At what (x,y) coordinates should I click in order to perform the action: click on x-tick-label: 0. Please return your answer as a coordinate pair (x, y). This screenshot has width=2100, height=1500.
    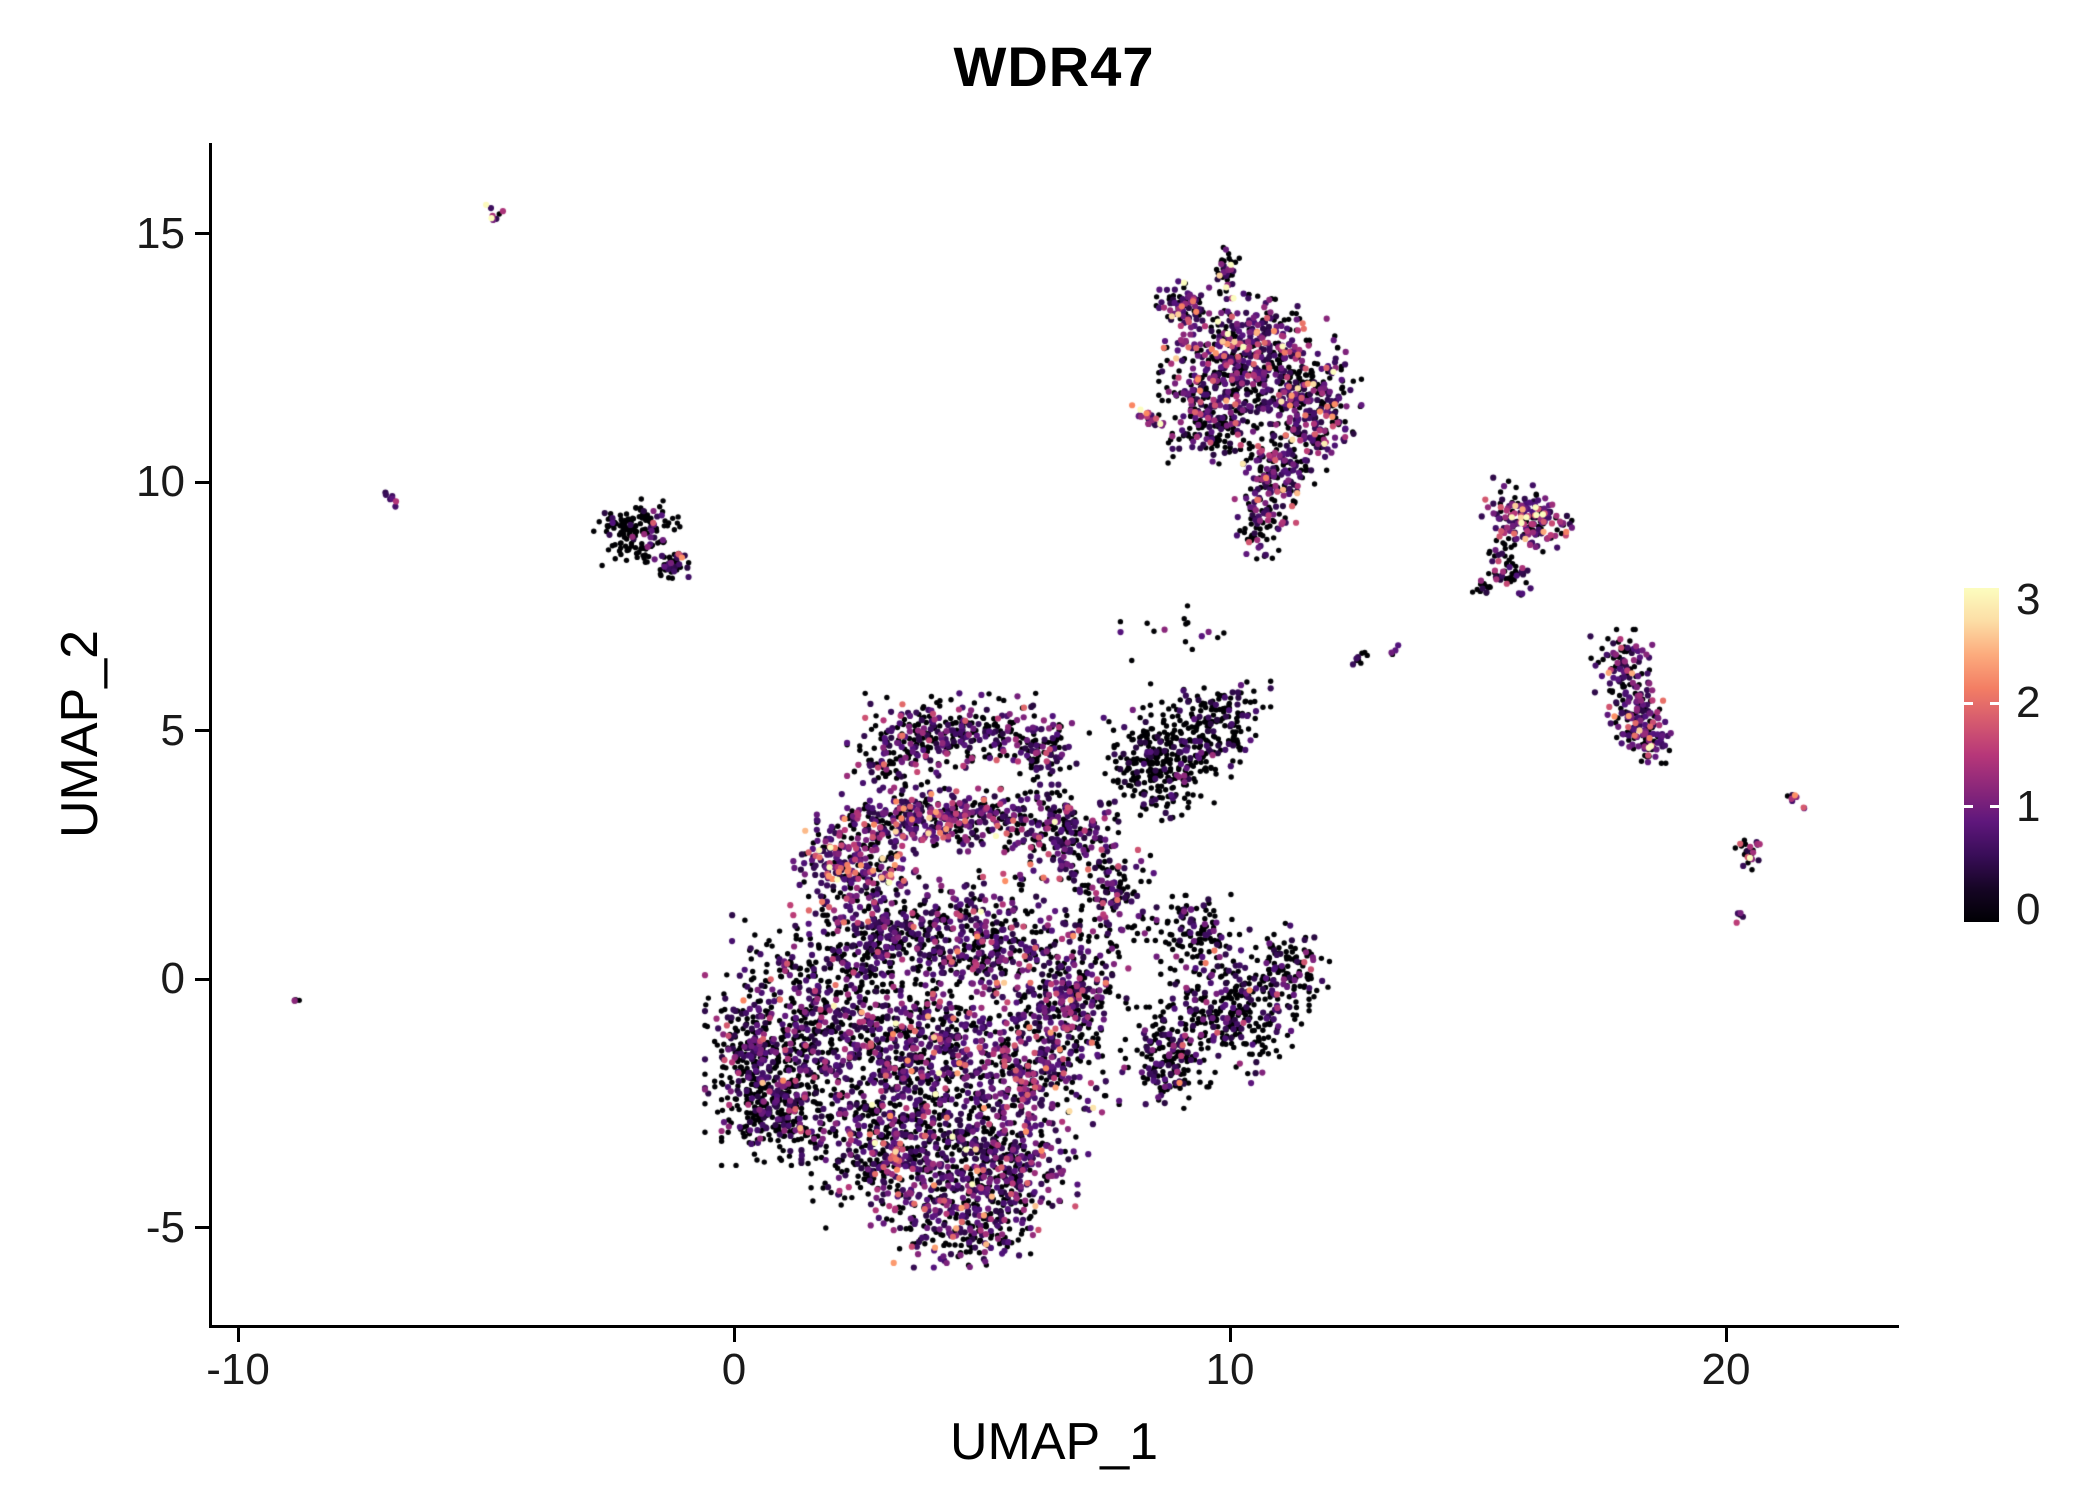
    Looking at the image, I should click on (734, 1369).